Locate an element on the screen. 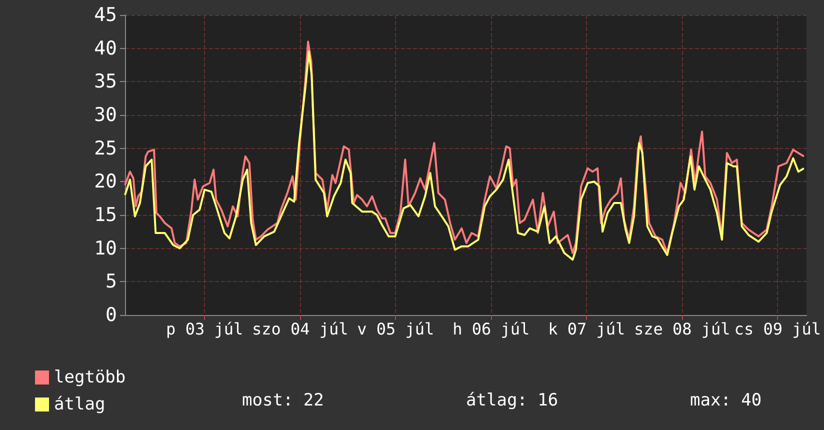 Image resolution: width=824 pixels, height=430 pixels. legend-label: legtöbb is located at coordinates (90, 378).